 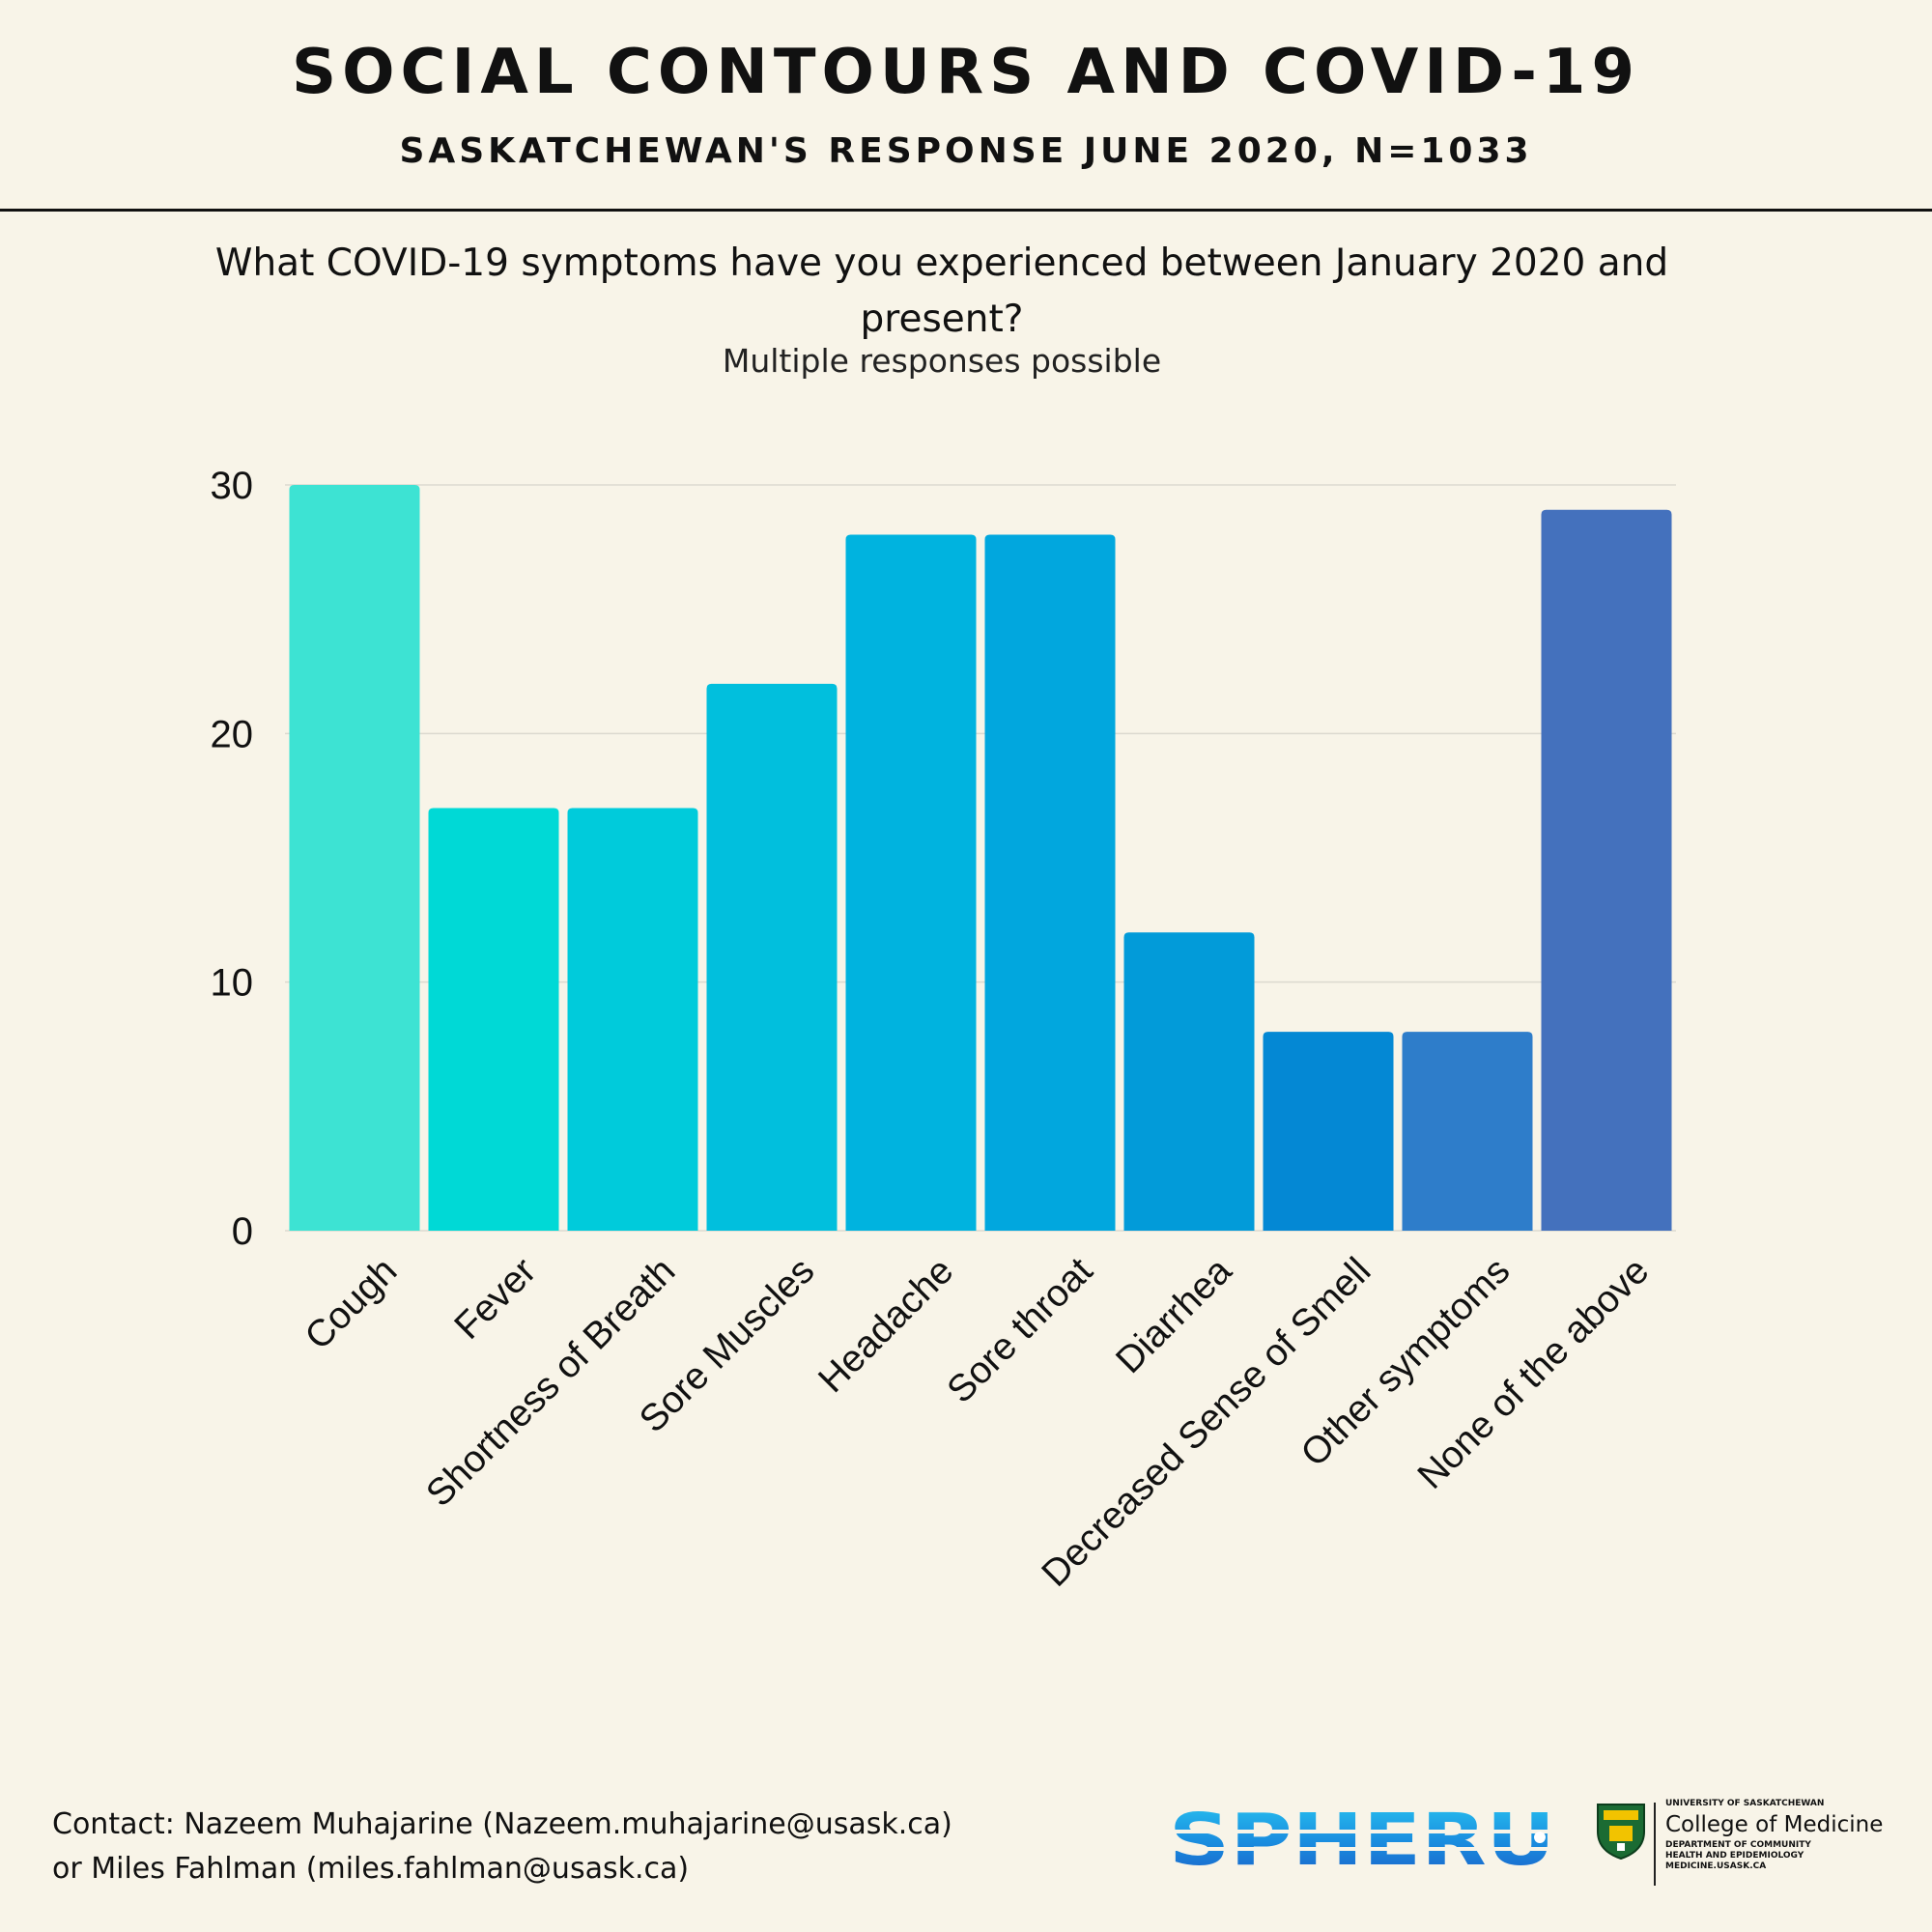 I want to click on x-tick-label: Shortness of Breath, so click(x=550, y=1382).